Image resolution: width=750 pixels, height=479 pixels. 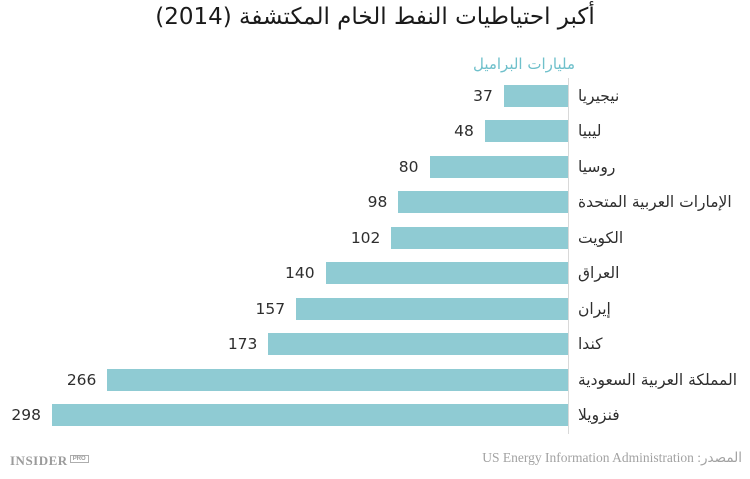 I want to click on chart-row: 140 العراق, so click(x=375, y=274).